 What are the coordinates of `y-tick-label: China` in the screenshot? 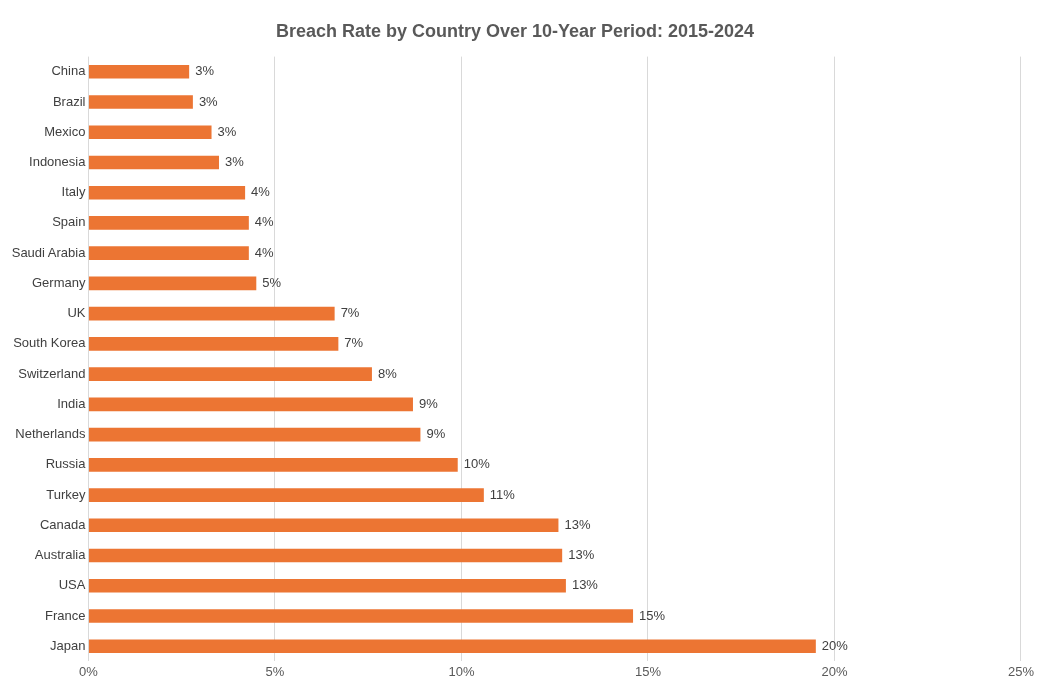 It's located at (69, 71).